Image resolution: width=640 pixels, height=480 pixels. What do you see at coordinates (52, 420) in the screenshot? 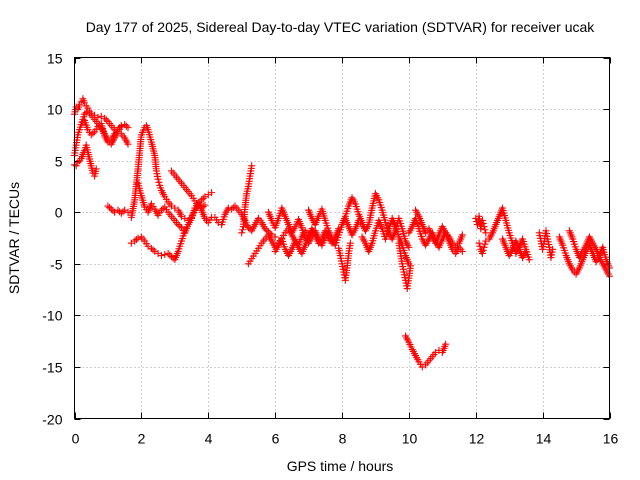
I see `y-tick-label: -20` at bounding box center [52, 420].